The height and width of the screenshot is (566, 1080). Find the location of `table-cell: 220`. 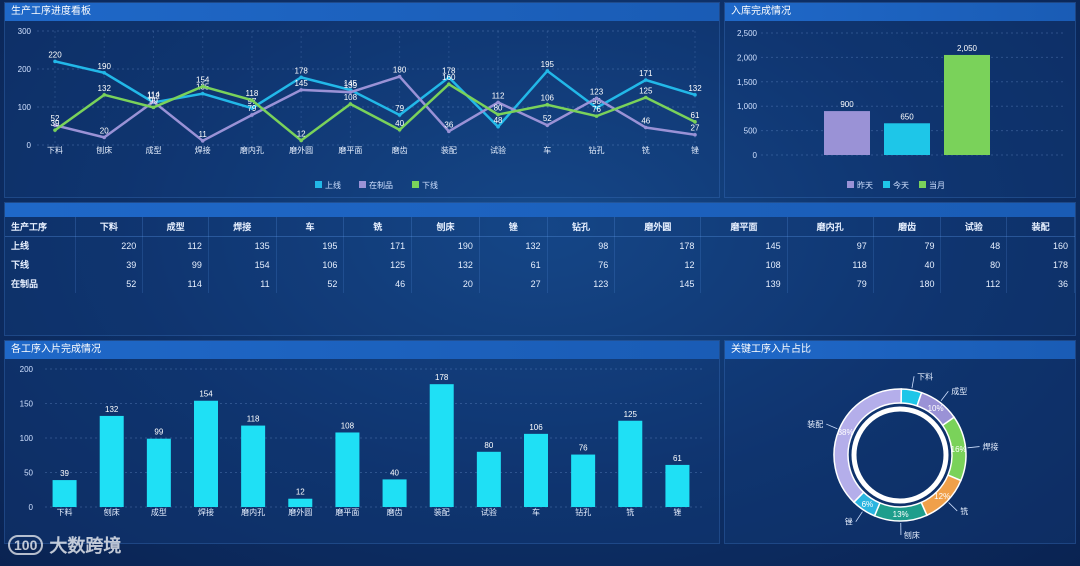

table-cell: 220 is located at coordinates (109, 245).